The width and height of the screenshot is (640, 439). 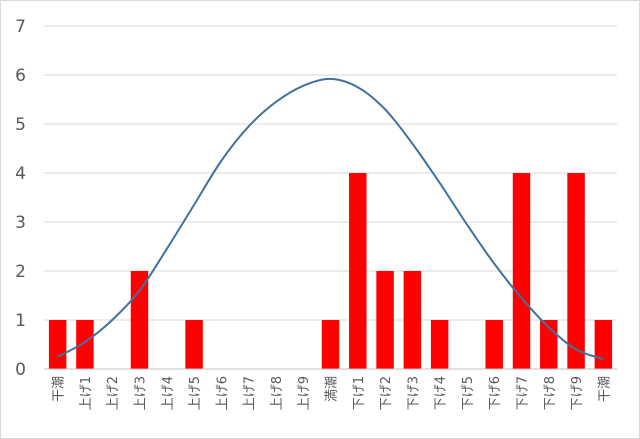 I want to click on x-tick-label: 上げ7, so click(x=250, y=393).